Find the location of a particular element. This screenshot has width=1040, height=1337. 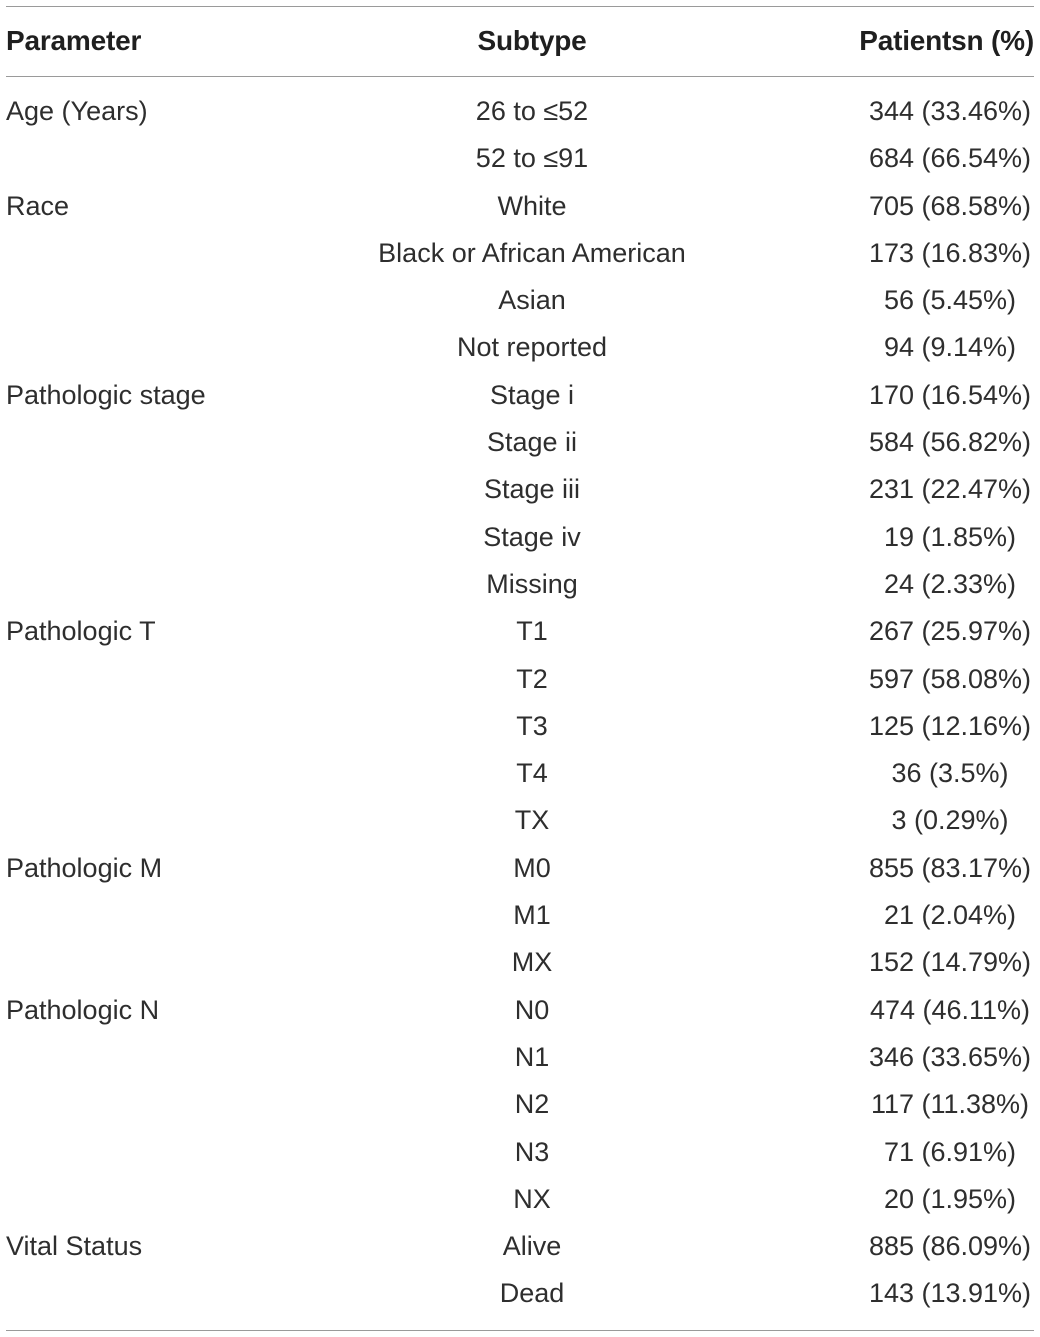

cell-subtype: Black or African American is located at coordinates (532, 252).